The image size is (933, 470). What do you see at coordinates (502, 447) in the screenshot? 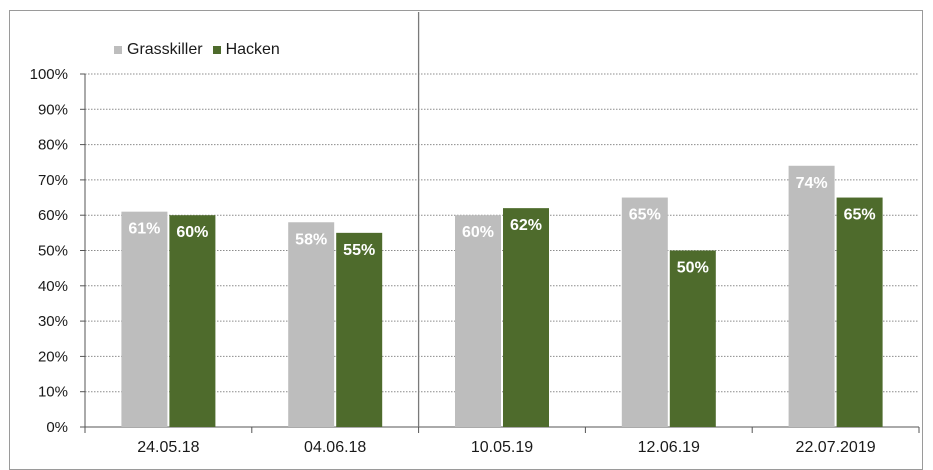
I see `x-tick-label: 10.05.19` at bounding box center [502, 447].